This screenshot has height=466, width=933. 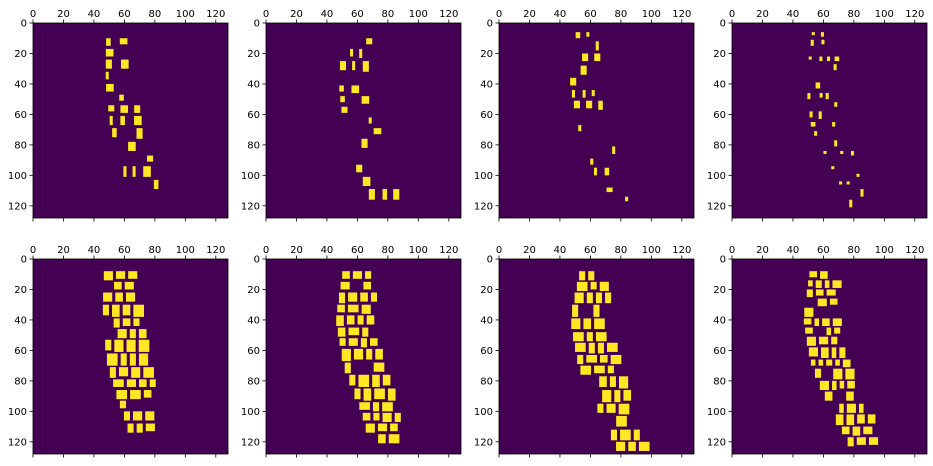 I want to click on heatmap-1: 0 20 40 60 80 100 120 0 20 40 60 80 100 120, so click(x=118, y=115).